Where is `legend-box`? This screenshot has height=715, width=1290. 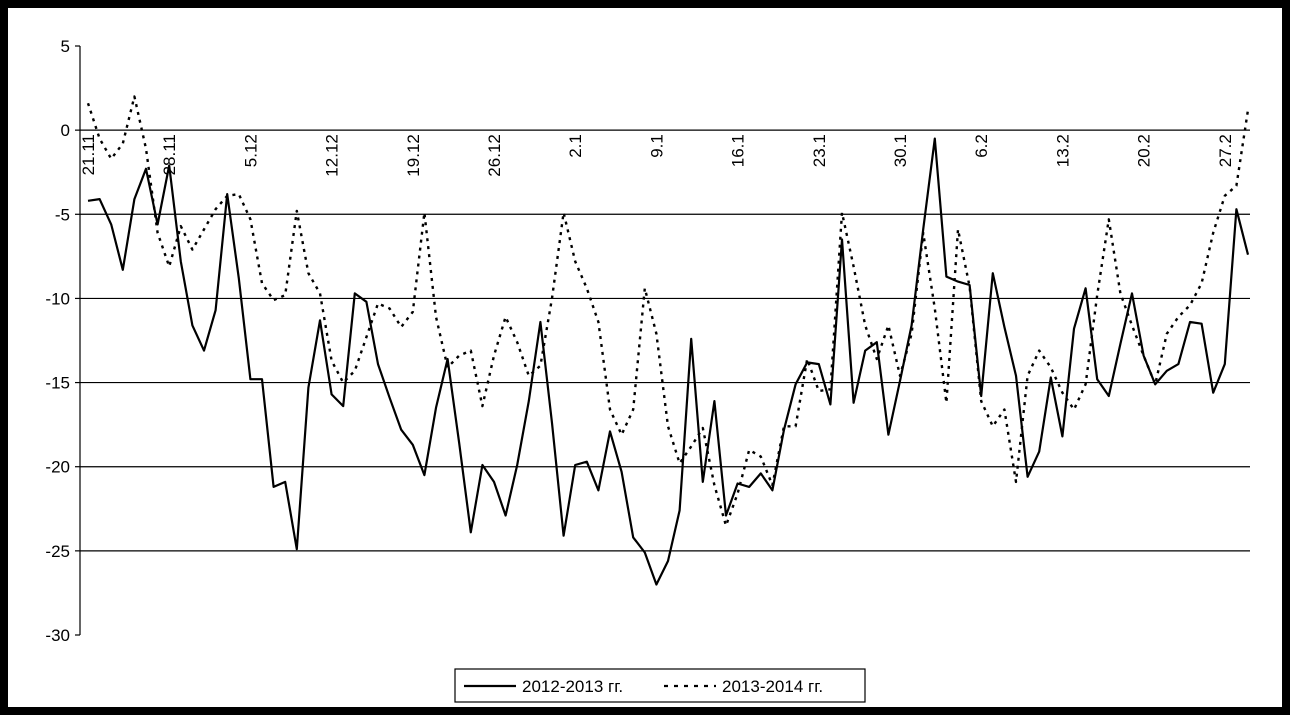 legend-box is located at coordinates (660, 685).